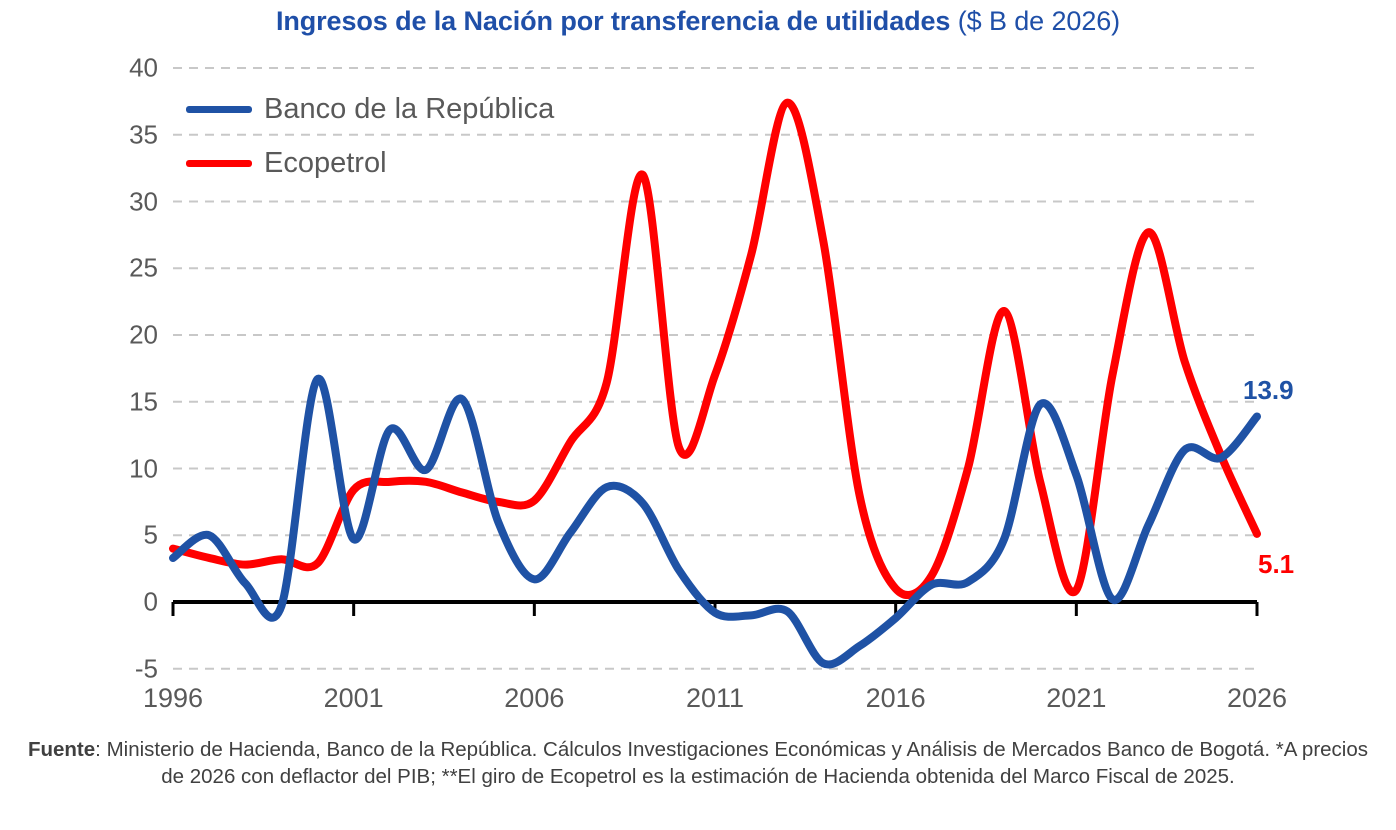 The height and width of the screenshot is (830, 1396). Describe the element at coordinates (126, 415) in the screenshot. I see `y-axis-labels: 40 35 30 25 20 15 10 5 0 -5` at that location.